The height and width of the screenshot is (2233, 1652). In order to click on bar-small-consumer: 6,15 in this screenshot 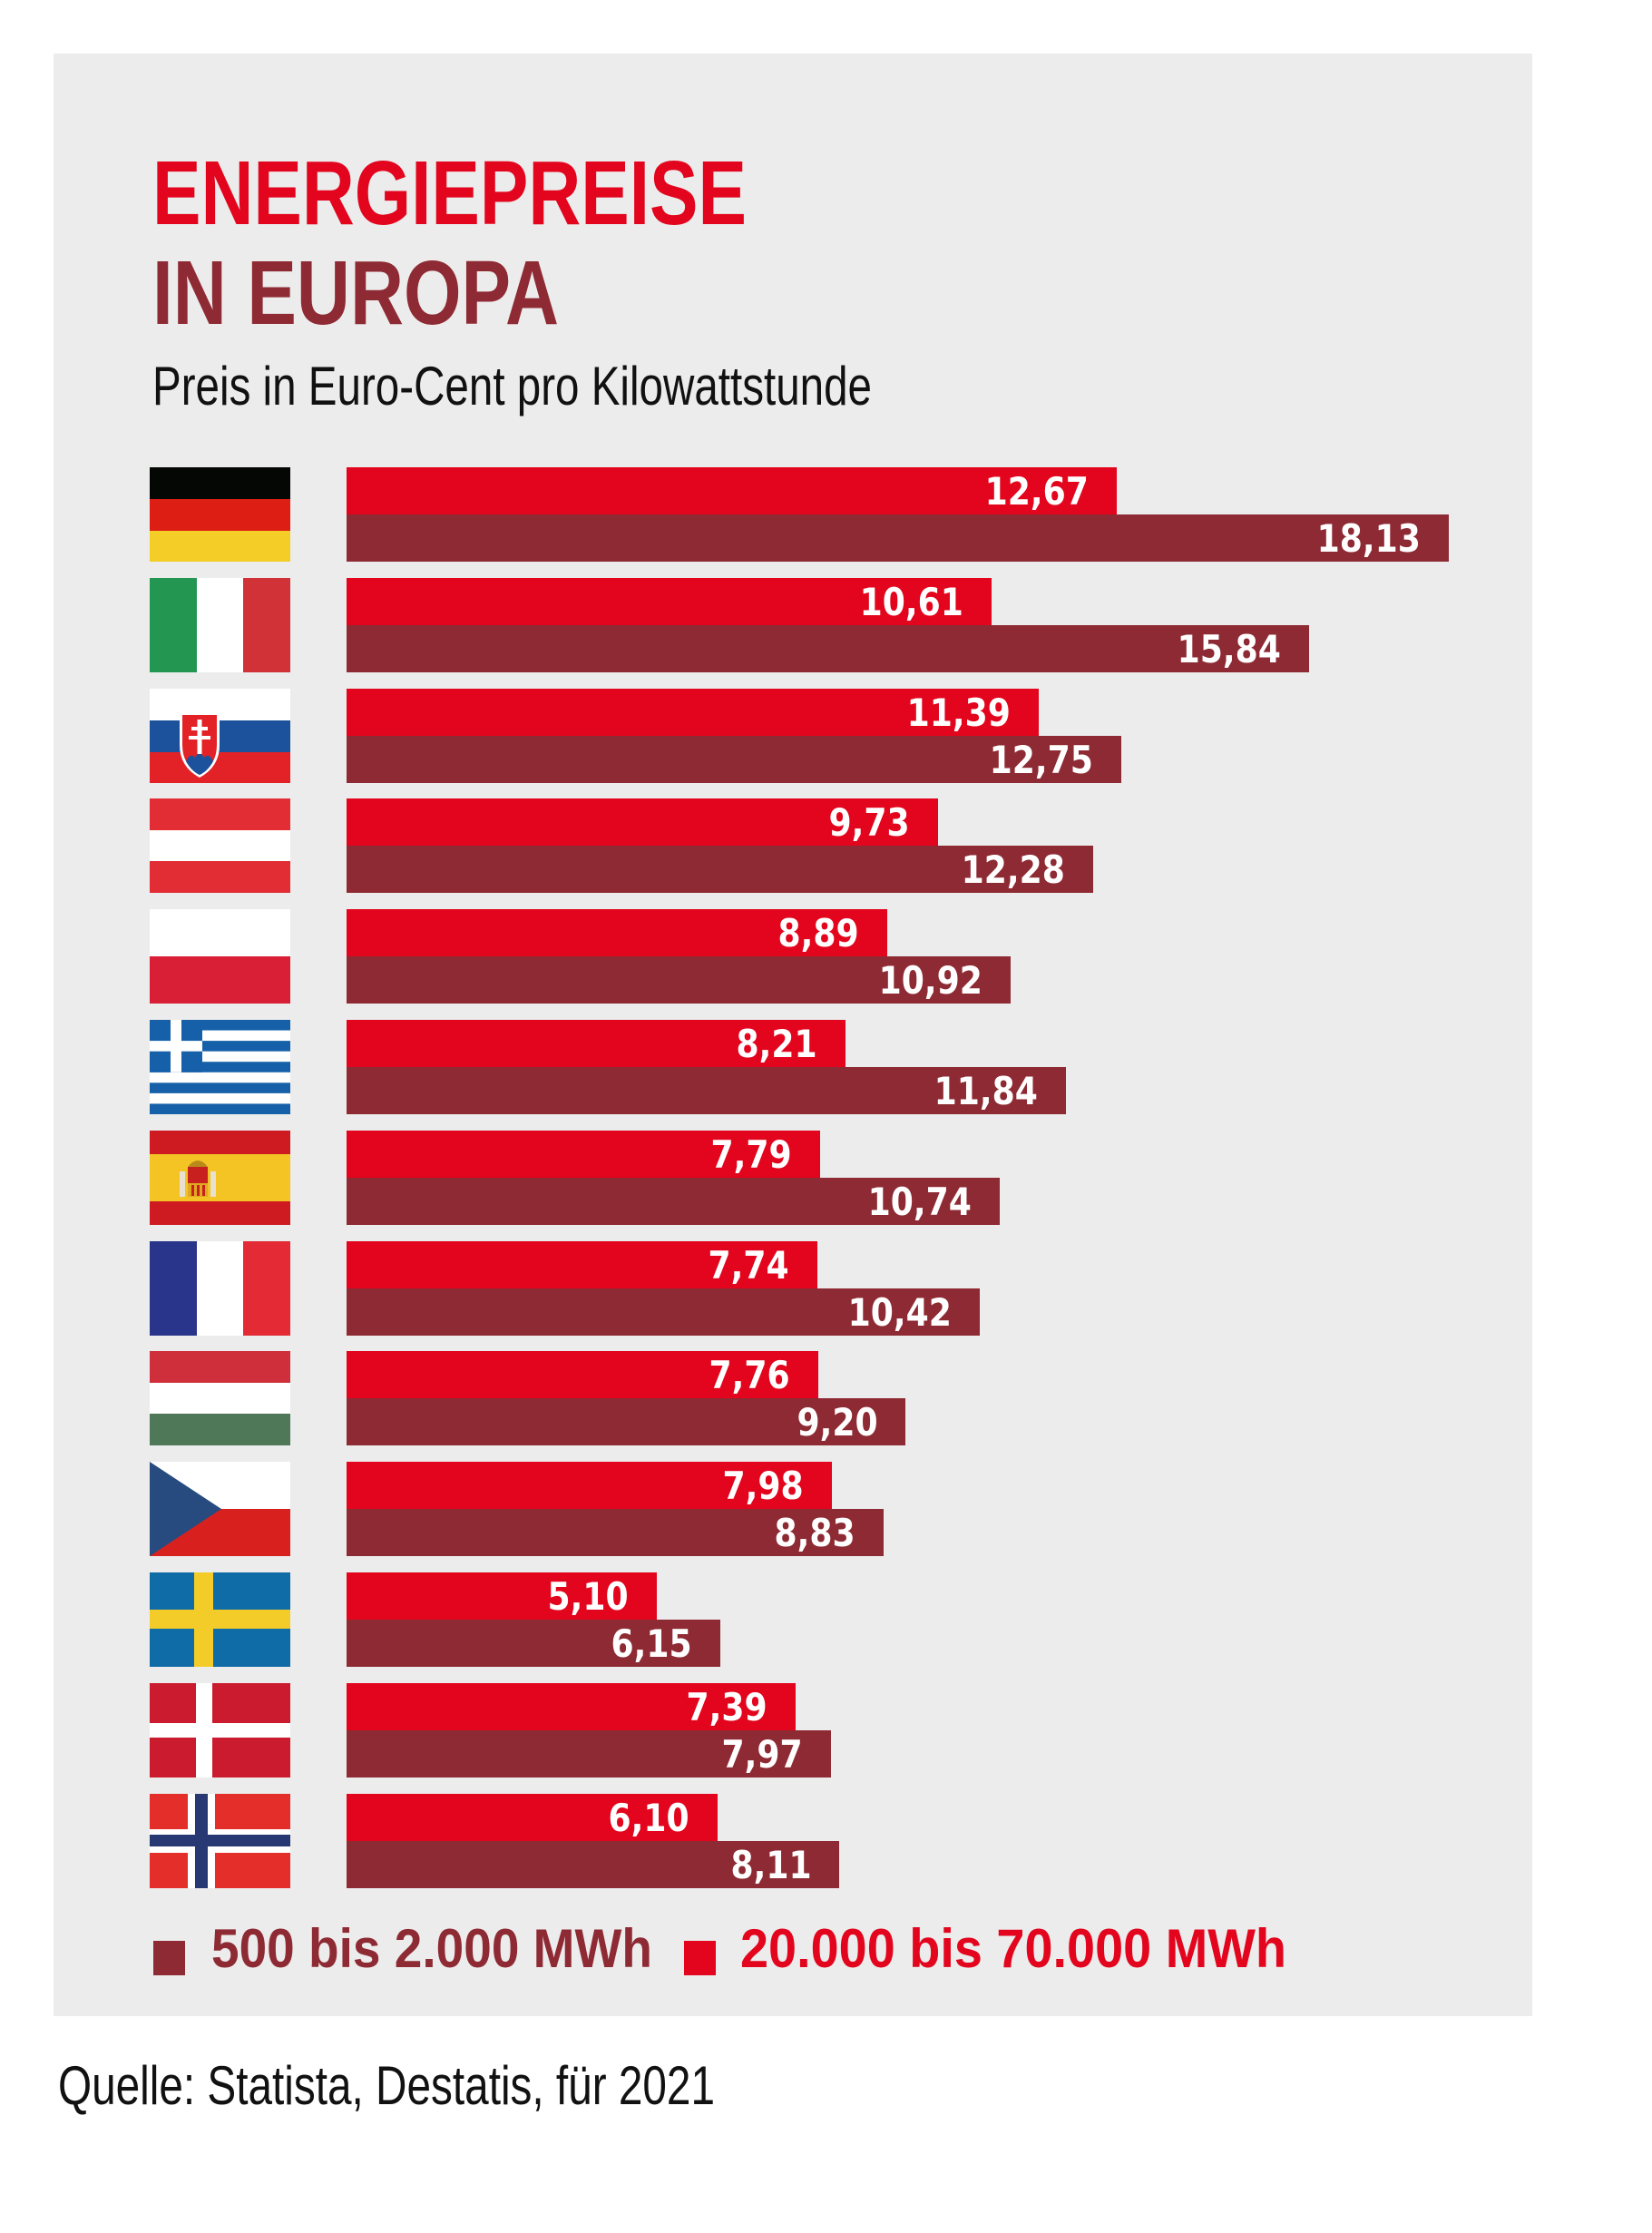, I will do `click(534, 1643)`.